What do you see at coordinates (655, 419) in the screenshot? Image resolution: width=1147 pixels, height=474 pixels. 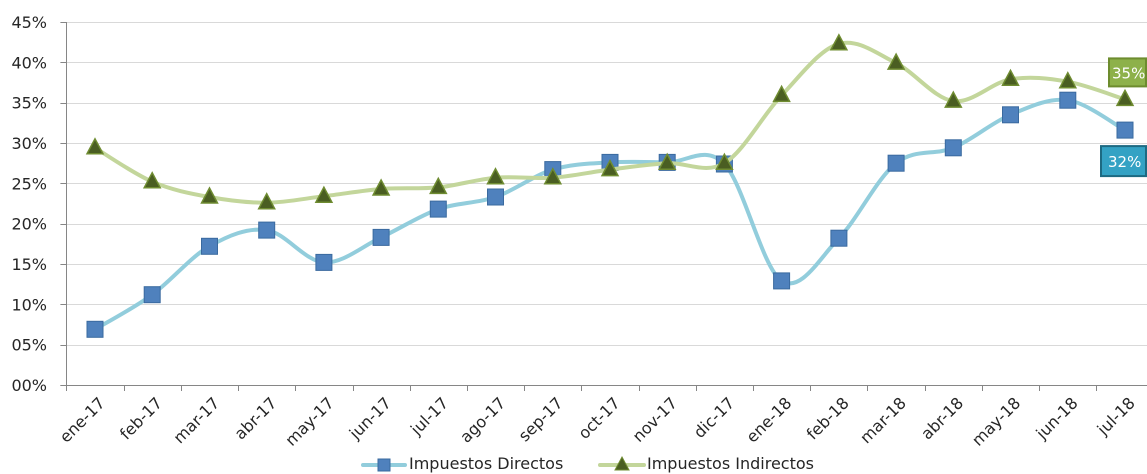 I see `x-tick-label: nov-17` at bounding box center [655, 419].